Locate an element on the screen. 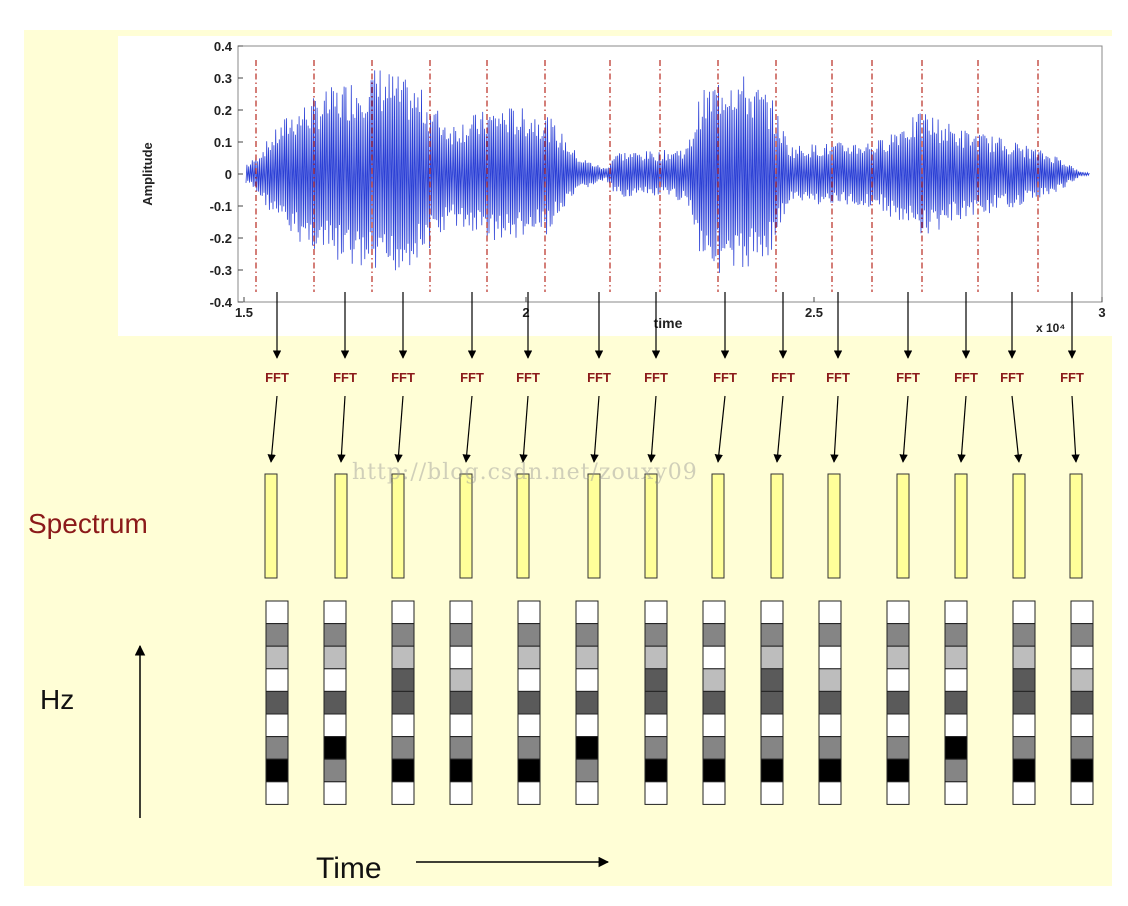  watermark-text: http://blog.csdn.net/zouxy09 is located at coordinates (525, 472).